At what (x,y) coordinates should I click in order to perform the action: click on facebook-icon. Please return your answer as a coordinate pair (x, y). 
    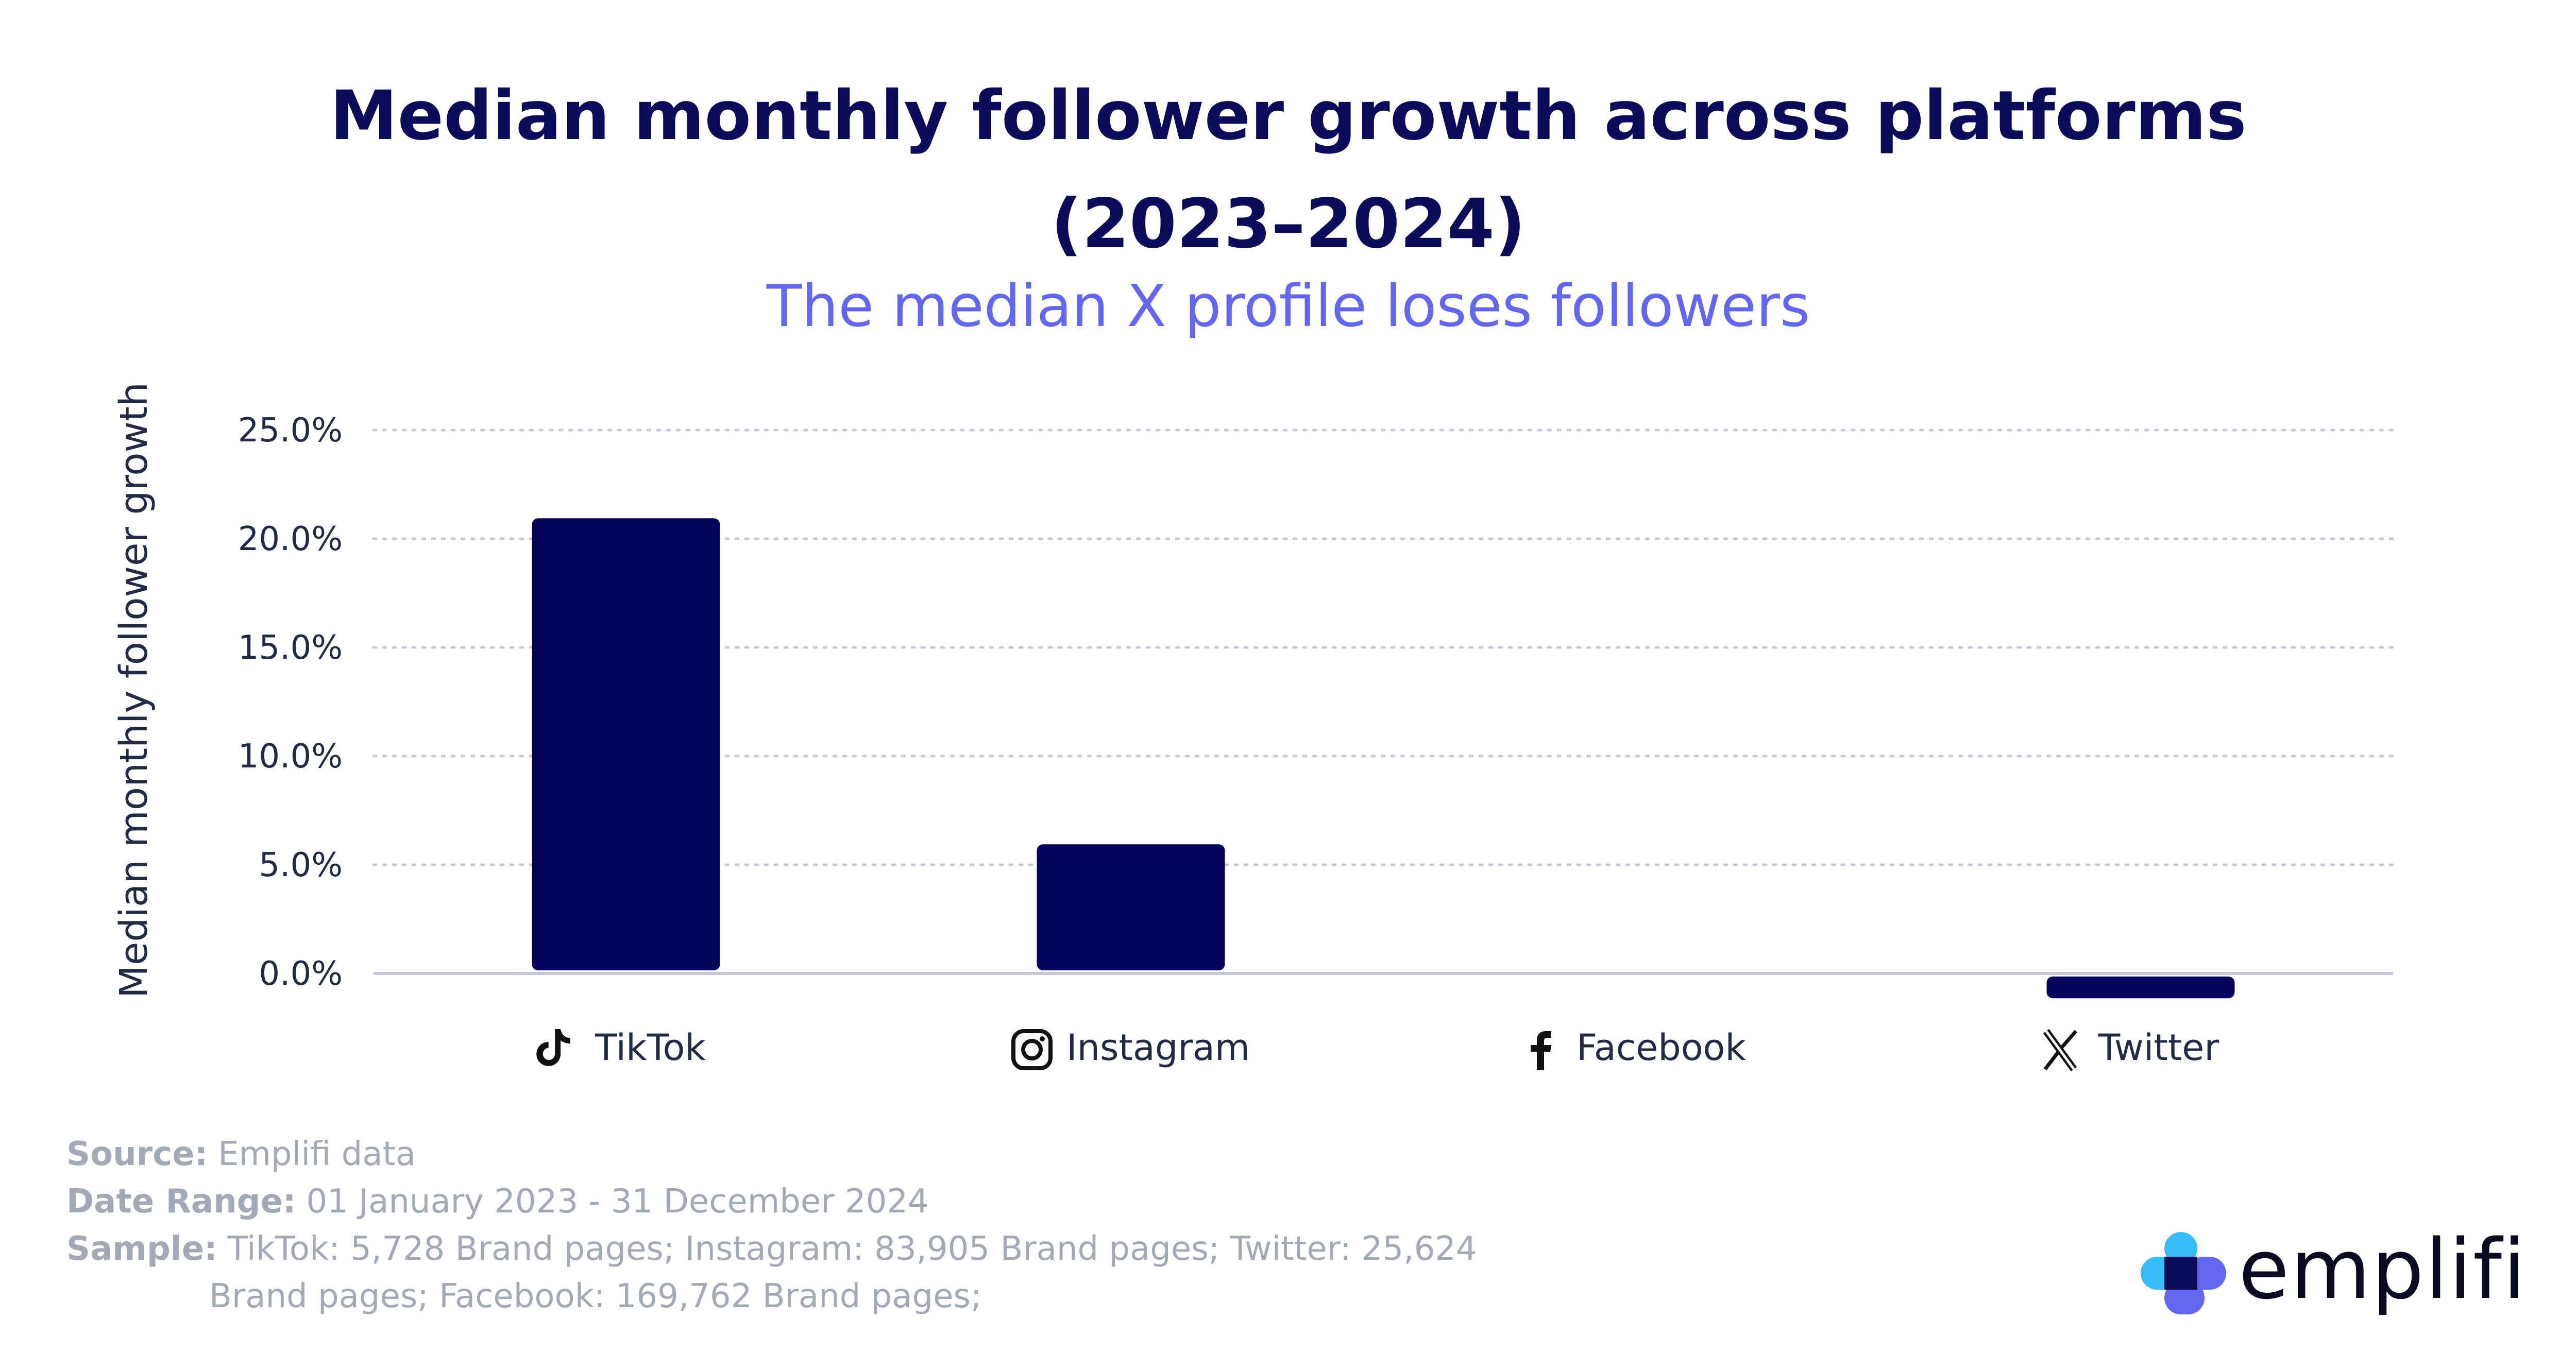
    Looking at the image, I should click on (1541, 1050).